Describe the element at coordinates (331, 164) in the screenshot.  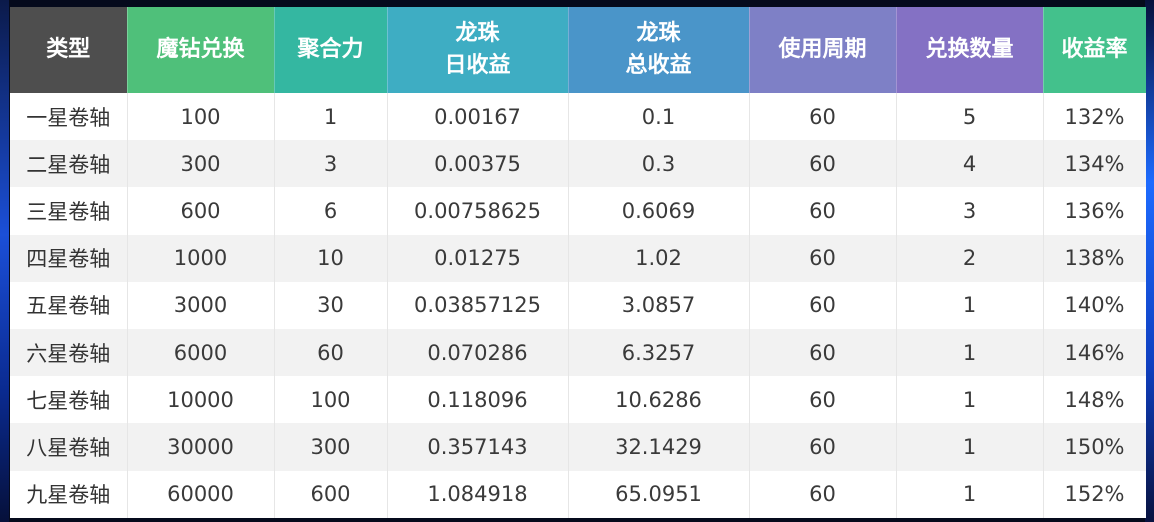
I see `cell-juhe-power: 3` at that location.